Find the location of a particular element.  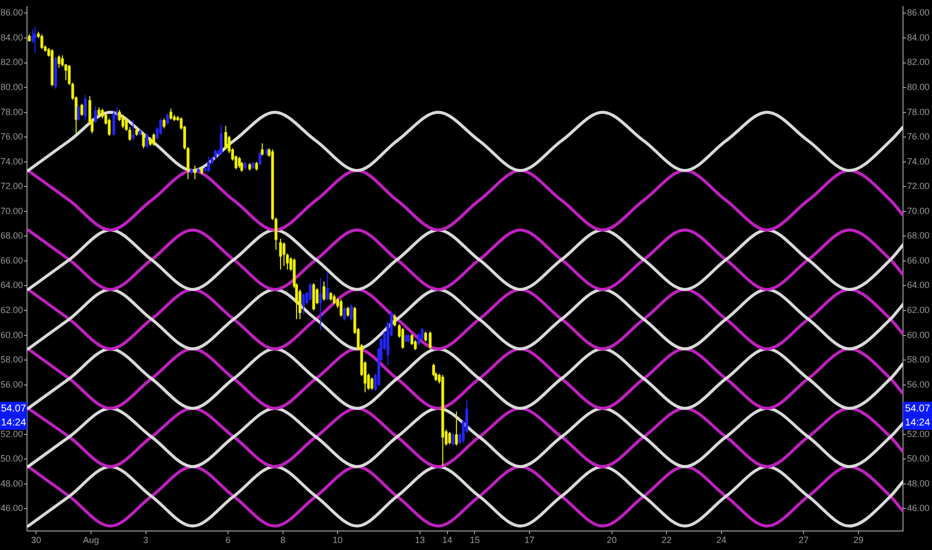

y2-tick-label: 86.00 is located at coordinates (918, 13).